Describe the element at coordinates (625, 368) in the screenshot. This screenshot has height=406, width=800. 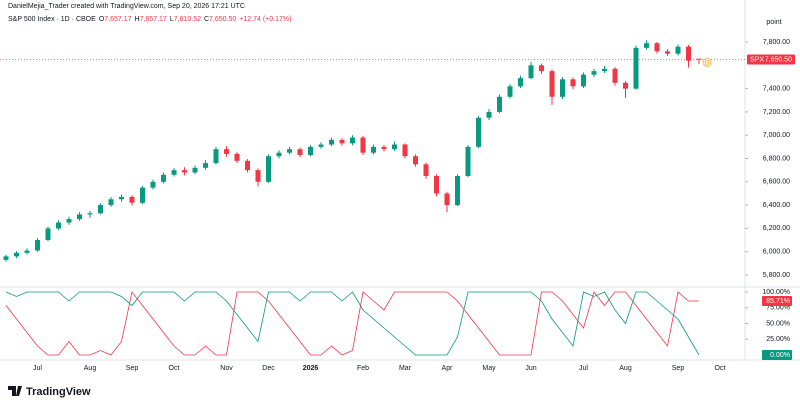
I see `x-tick-label: Aug` at that location.